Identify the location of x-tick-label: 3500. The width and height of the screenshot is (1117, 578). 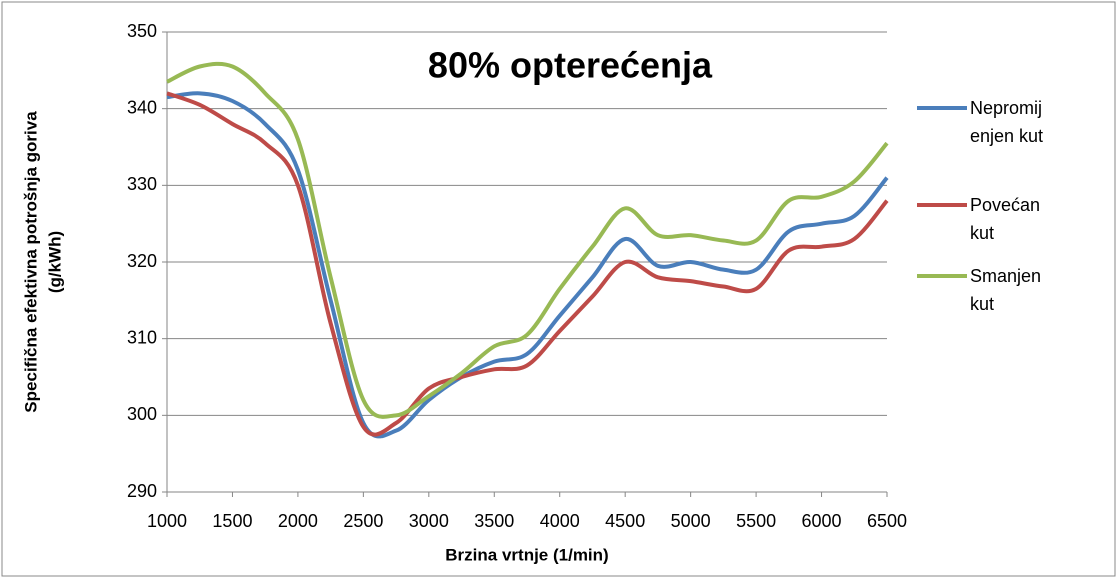
(494, 521).